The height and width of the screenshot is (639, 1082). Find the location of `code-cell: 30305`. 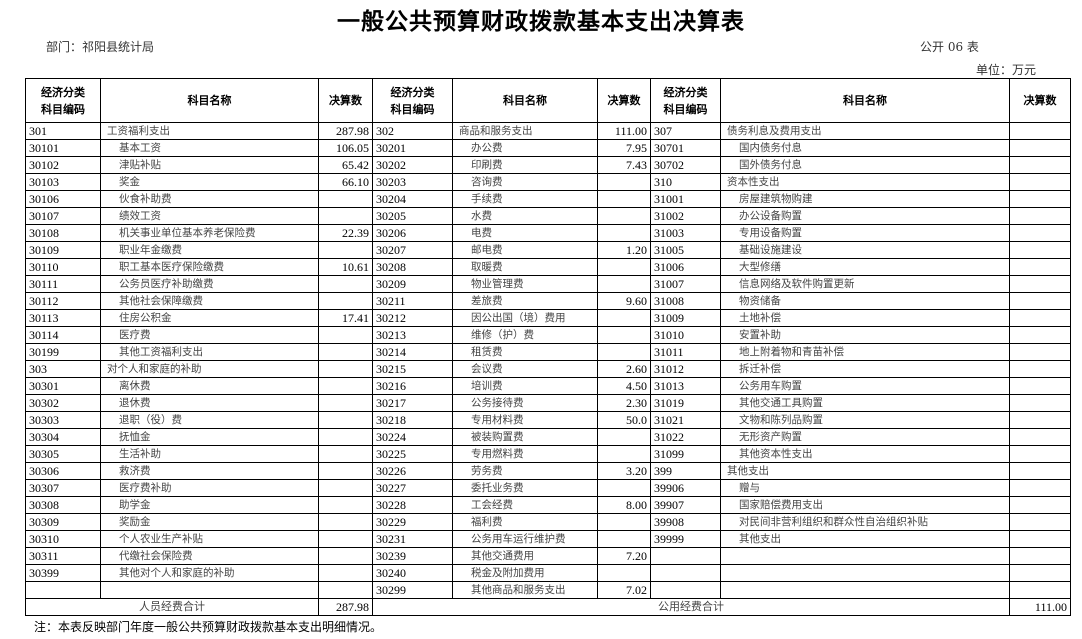

code-cell: 30305 is located at coordinates (63, 454).